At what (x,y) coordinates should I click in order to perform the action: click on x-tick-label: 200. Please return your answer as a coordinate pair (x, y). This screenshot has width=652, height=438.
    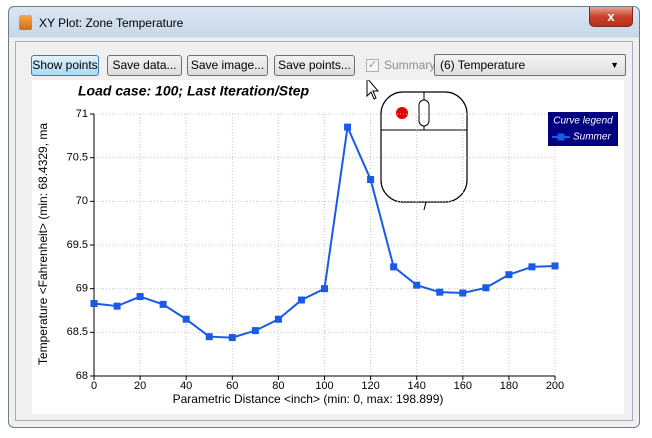
    Looking at the image, I should click on (555, 386).